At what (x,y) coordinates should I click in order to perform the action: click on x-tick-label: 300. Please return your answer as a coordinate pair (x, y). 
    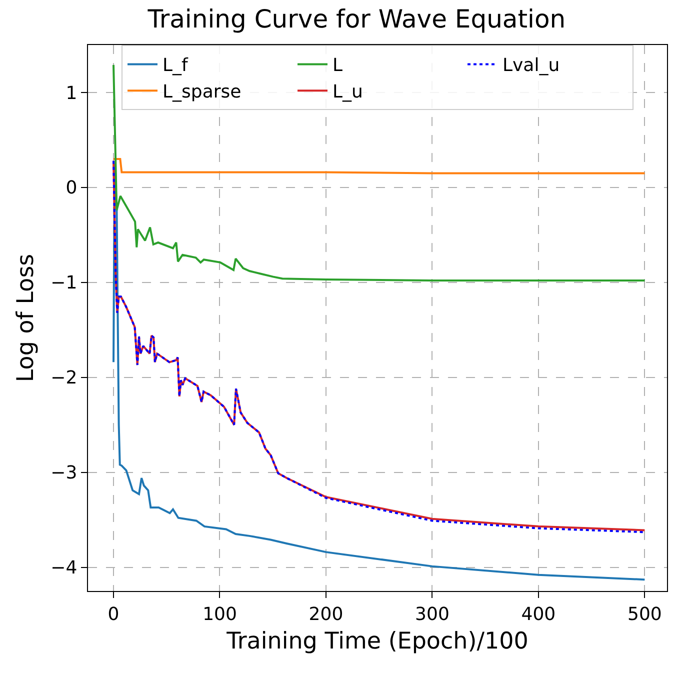
    Looking at the image, I should click on (432, 614).